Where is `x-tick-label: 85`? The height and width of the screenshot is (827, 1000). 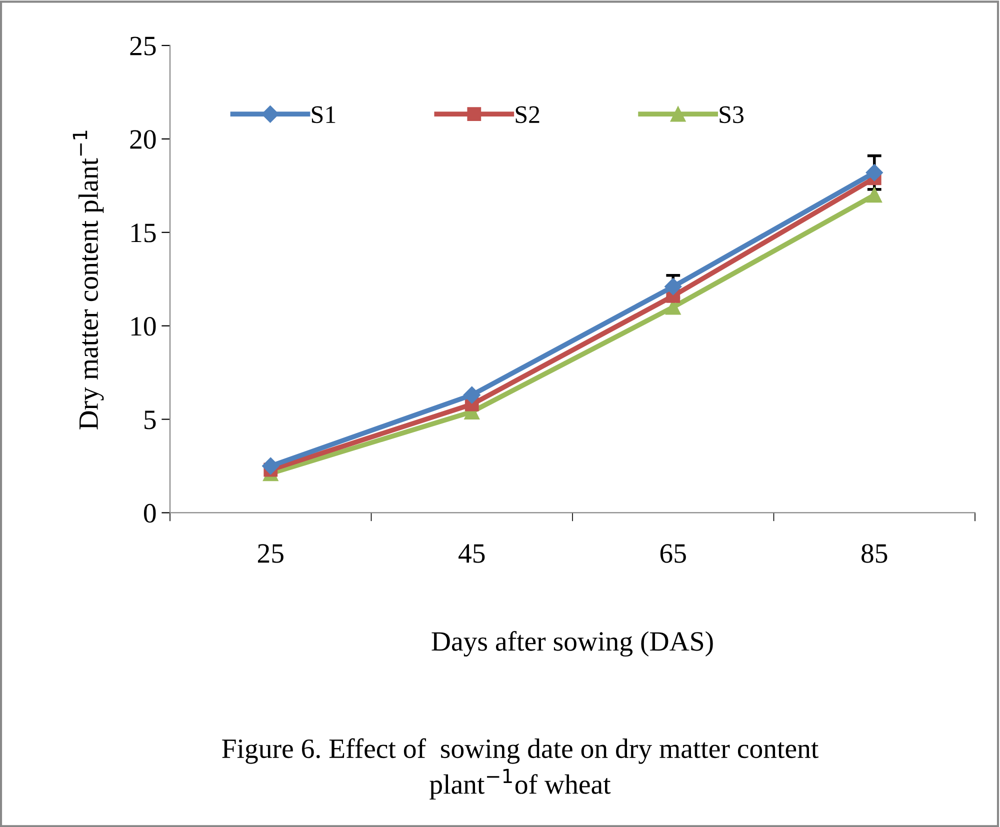
x-tick-label: 85 is located at coordinates (875, 553).